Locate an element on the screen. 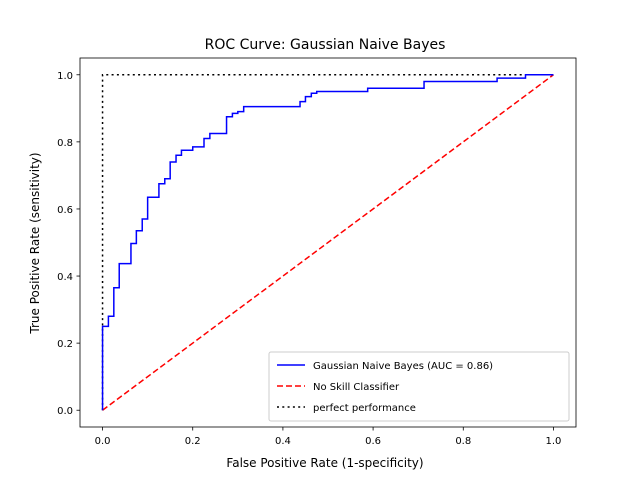 The width and height of the screenshot is (640, 484). y-tick-label: 0.0 is located at coordinates (65, 411).